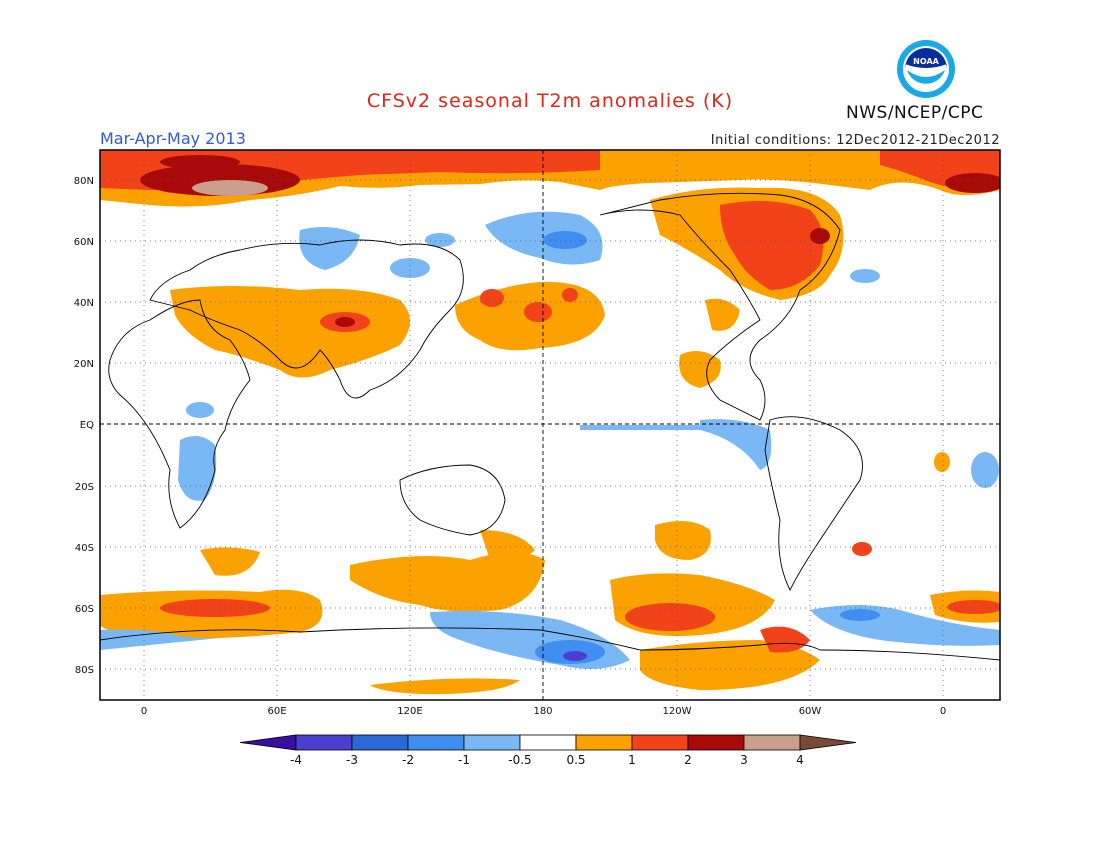 This screenshot has height=850, width=1100. Describe the element at coordinates (736, 444) in the screenshot. I see `eq-pacific-cool` at that location.